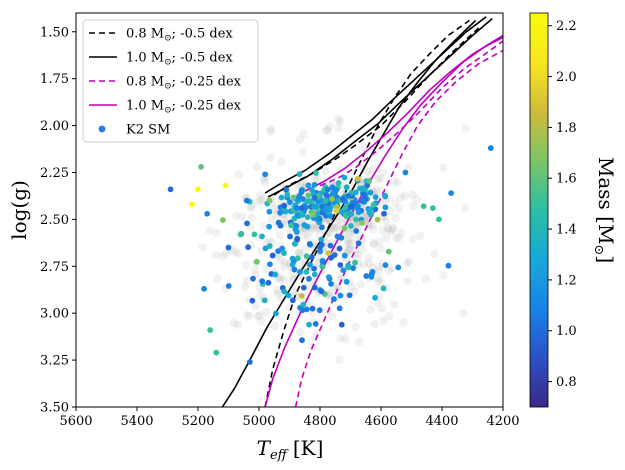 This screenshot has width=625, height=470. What do you see at coordinates (566, 230) in the screenshot?
I see `colorbar-tick-label: 1.4` at bounding box center [566, 230].